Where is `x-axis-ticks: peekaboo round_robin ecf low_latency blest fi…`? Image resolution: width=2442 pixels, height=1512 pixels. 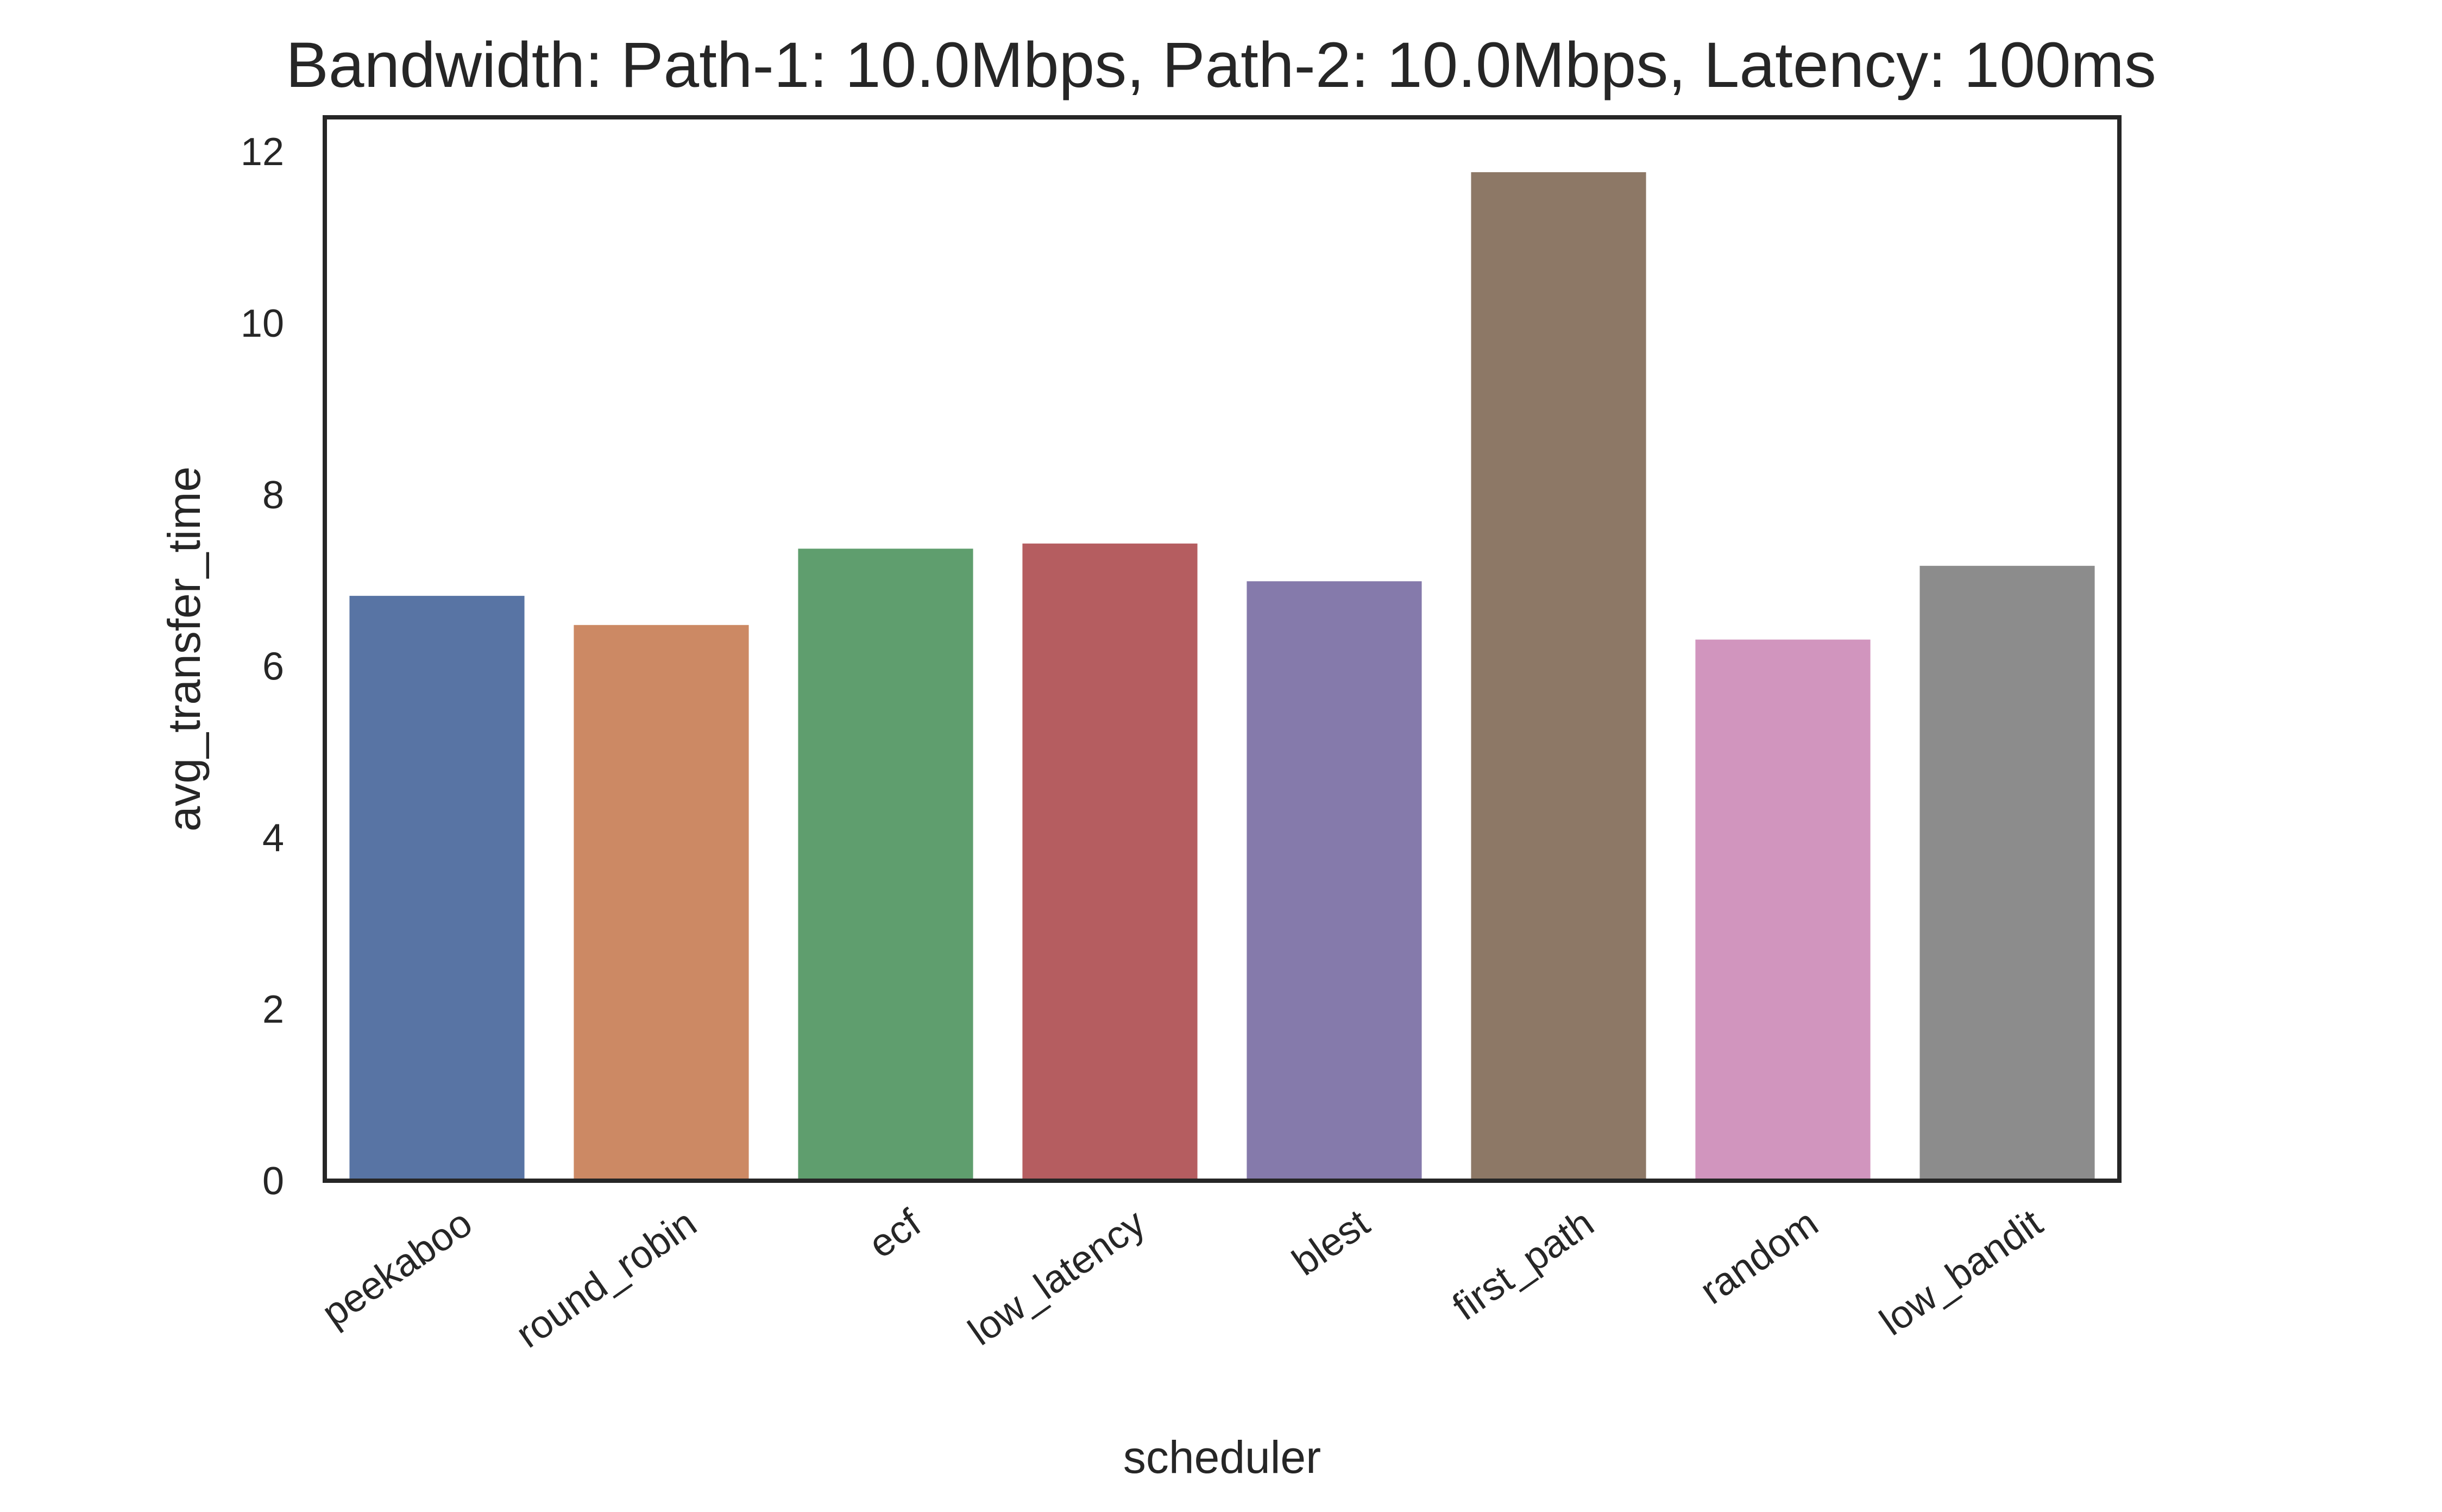 x-axis-ticks: peekaboo round_robin ecf low_latency blest fi… is located at coordinates (1182, 1279).